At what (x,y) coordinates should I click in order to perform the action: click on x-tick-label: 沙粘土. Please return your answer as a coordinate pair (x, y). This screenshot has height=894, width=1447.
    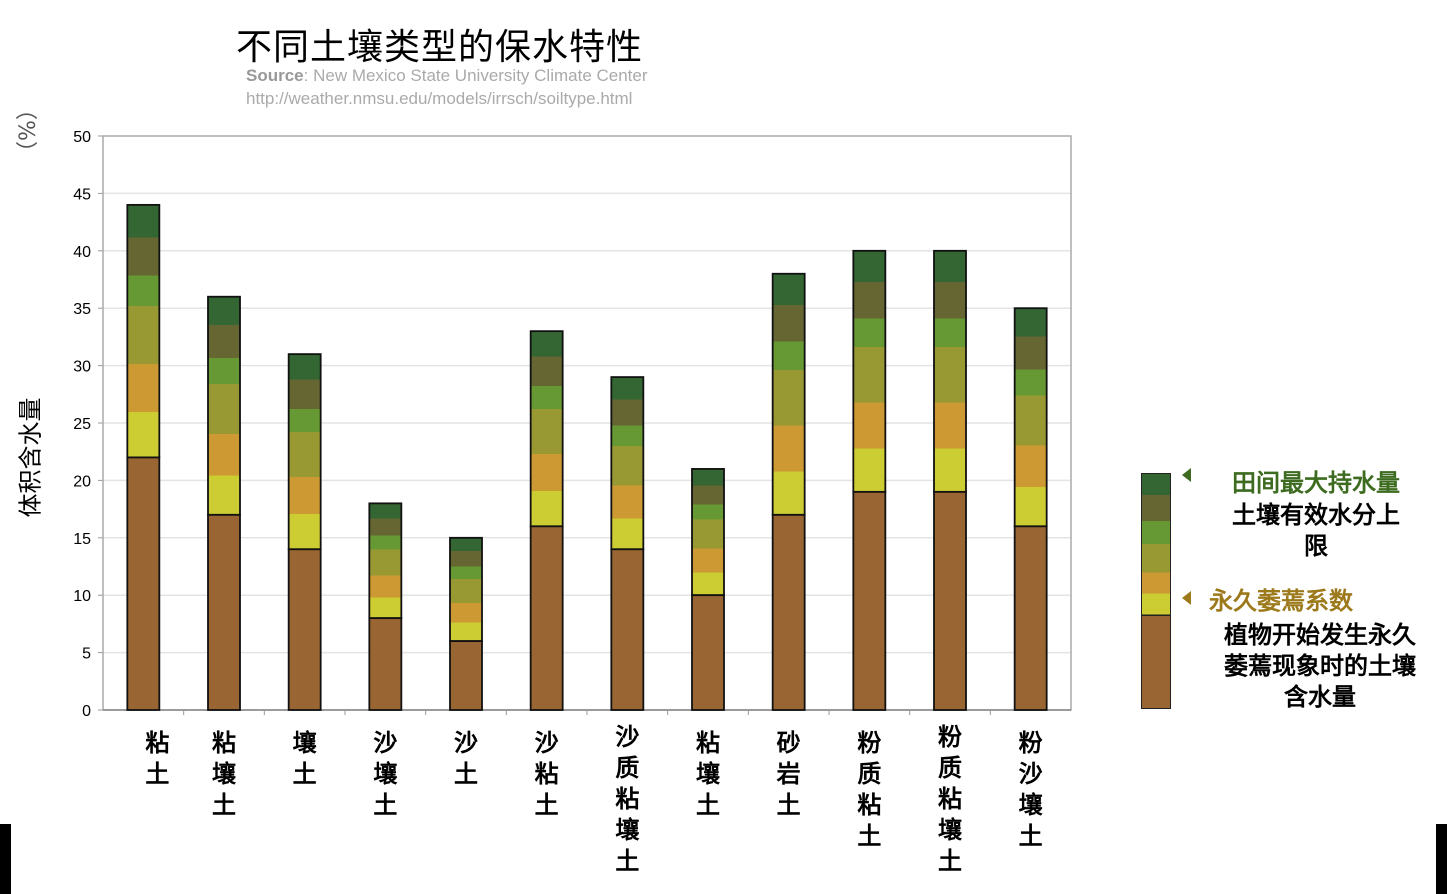
    Looking at the image, I should click on (546, 774).